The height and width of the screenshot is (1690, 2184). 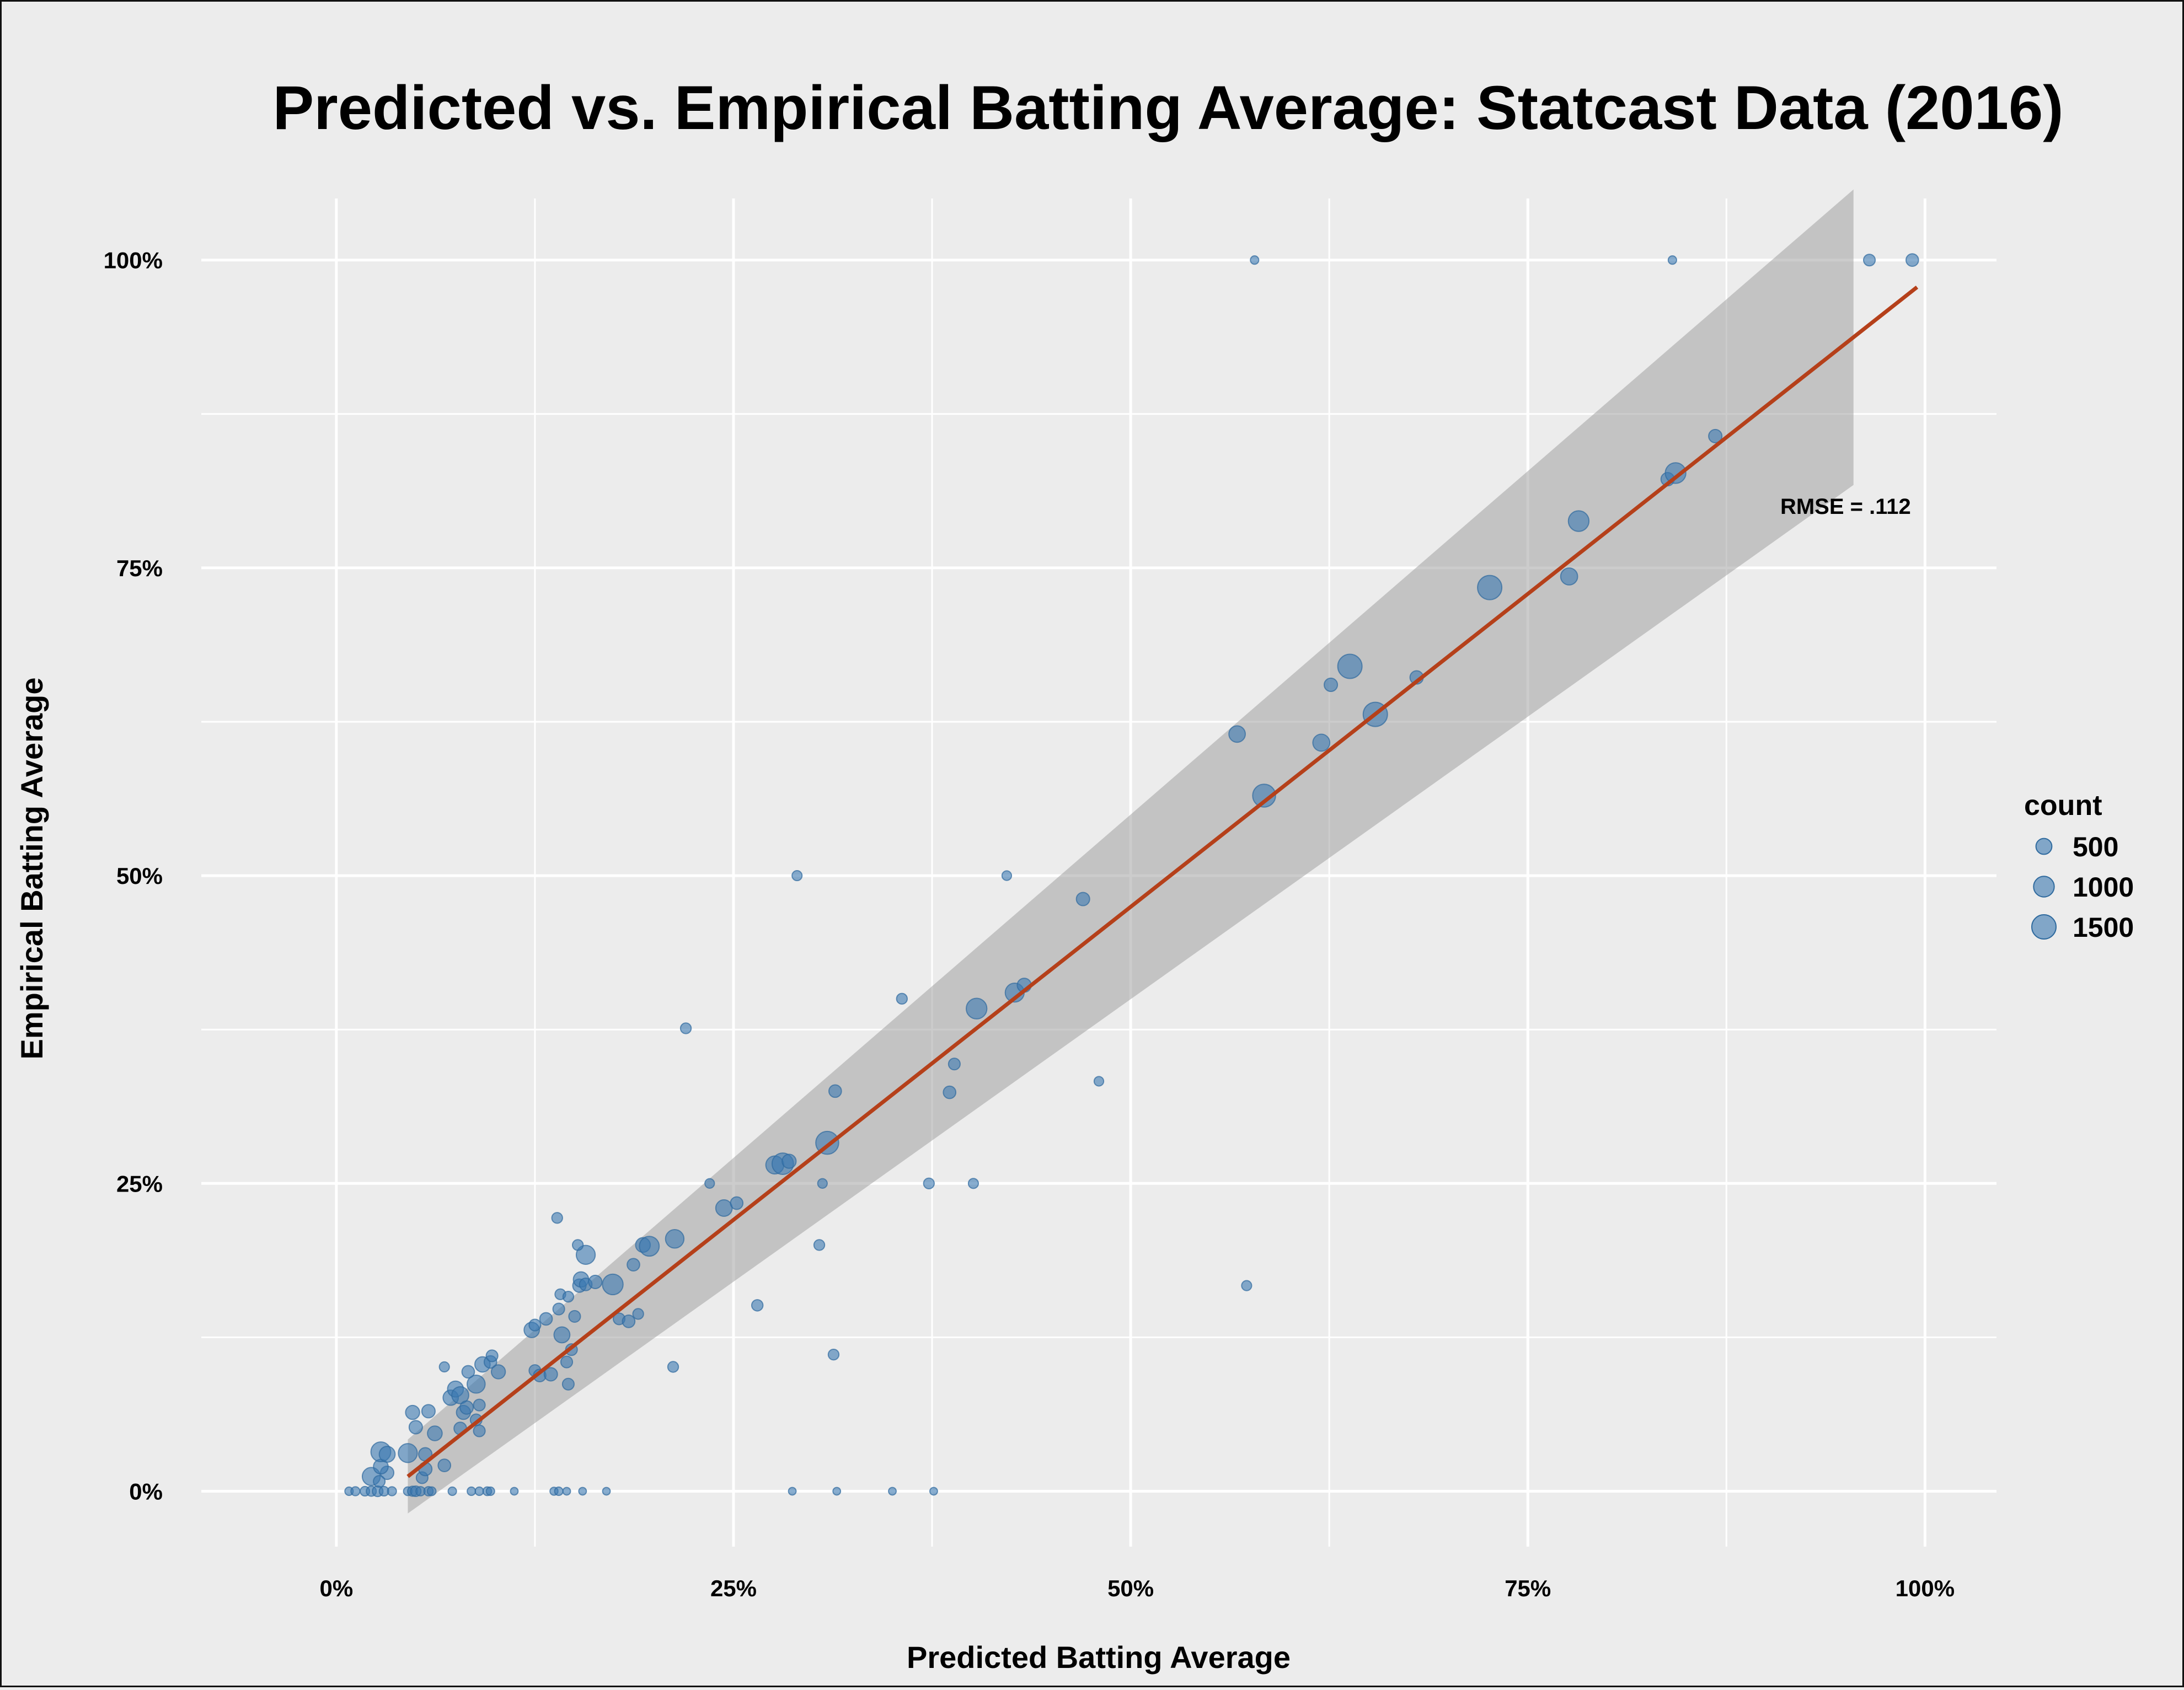 What do you see at coordinates (2063, 806) in the screenshot?
I see `legend-title: count` at bounding box center [2063, 806].